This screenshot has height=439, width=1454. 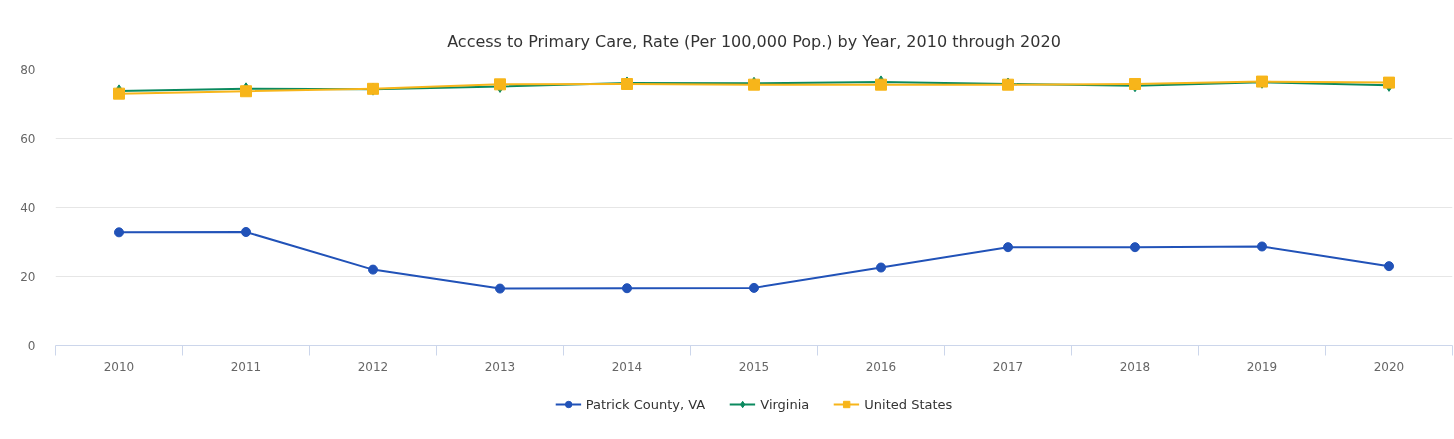 I want to click on x-tick-label: 2012, so click(x=373, y=366).